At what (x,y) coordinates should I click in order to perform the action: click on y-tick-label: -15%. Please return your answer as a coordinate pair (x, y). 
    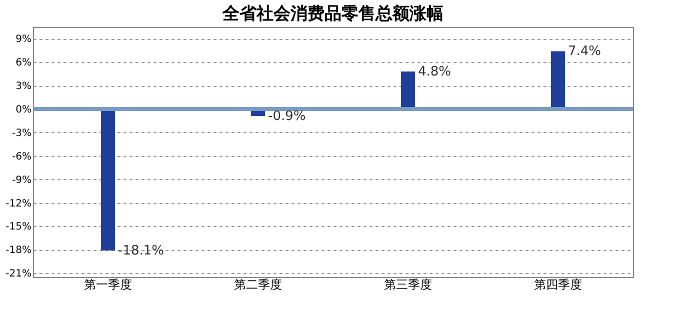
    Looking at the image, I should click on (19, 227).